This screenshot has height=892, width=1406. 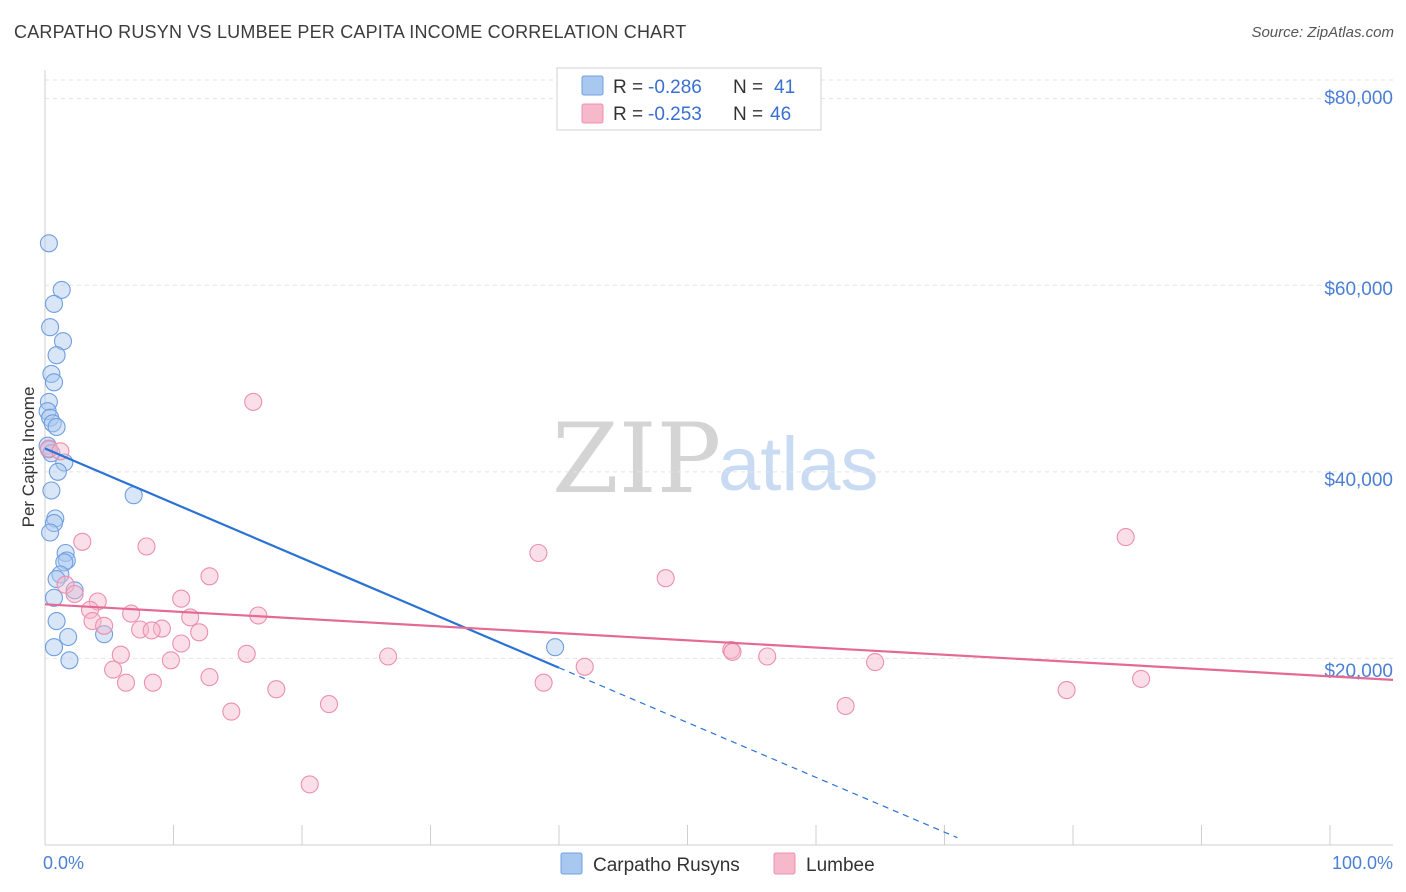 I want to click on legend-n-value: 46, so click(x=780, y=114).